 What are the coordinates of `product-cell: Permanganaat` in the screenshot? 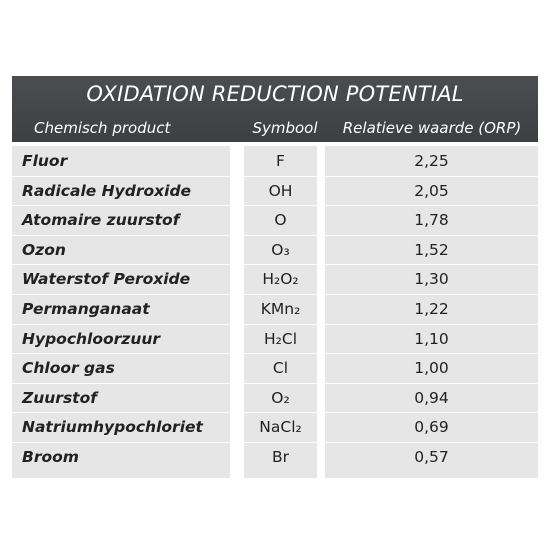 It's located at (86, 308).